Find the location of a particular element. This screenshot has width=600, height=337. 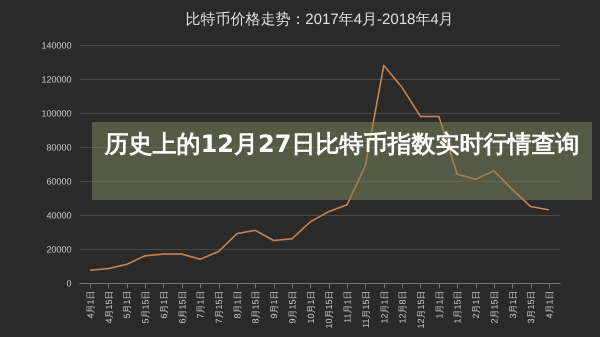

x-tick-label: 3月1日 is located at coordinates (513, 304).